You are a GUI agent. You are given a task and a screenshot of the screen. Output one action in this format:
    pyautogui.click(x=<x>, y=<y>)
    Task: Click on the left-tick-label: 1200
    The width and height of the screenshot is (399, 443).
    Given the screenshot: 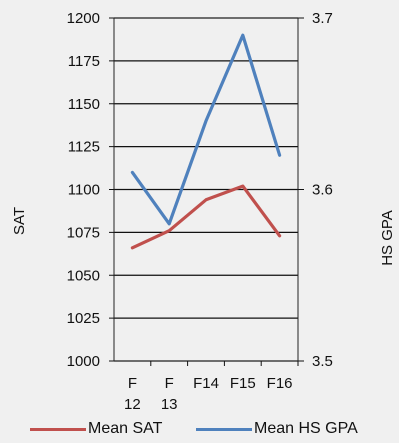 What is the action you would take?
    pyautogui.click(x=83, y=18)
    